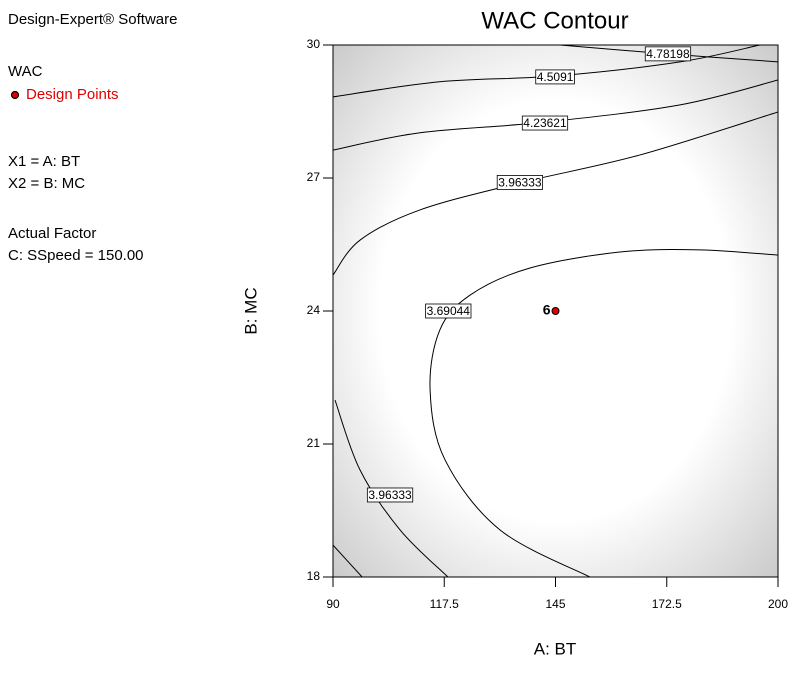 The height and width of the screenshot is (692, 792). I want to click on contour-label: 4.23621, so click(545, 123).